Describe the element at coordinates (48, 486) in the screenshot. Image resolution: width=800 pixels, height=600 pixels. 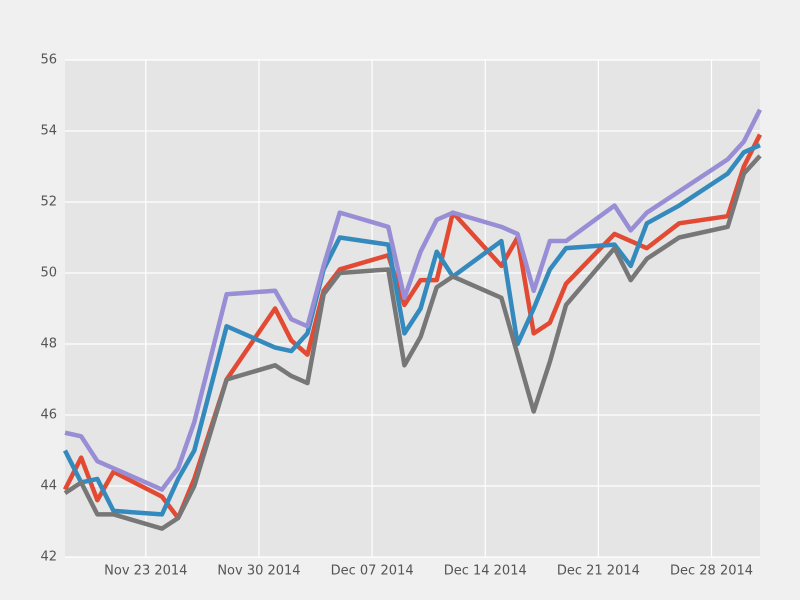
I see `y-tick-label: 44` at that location.